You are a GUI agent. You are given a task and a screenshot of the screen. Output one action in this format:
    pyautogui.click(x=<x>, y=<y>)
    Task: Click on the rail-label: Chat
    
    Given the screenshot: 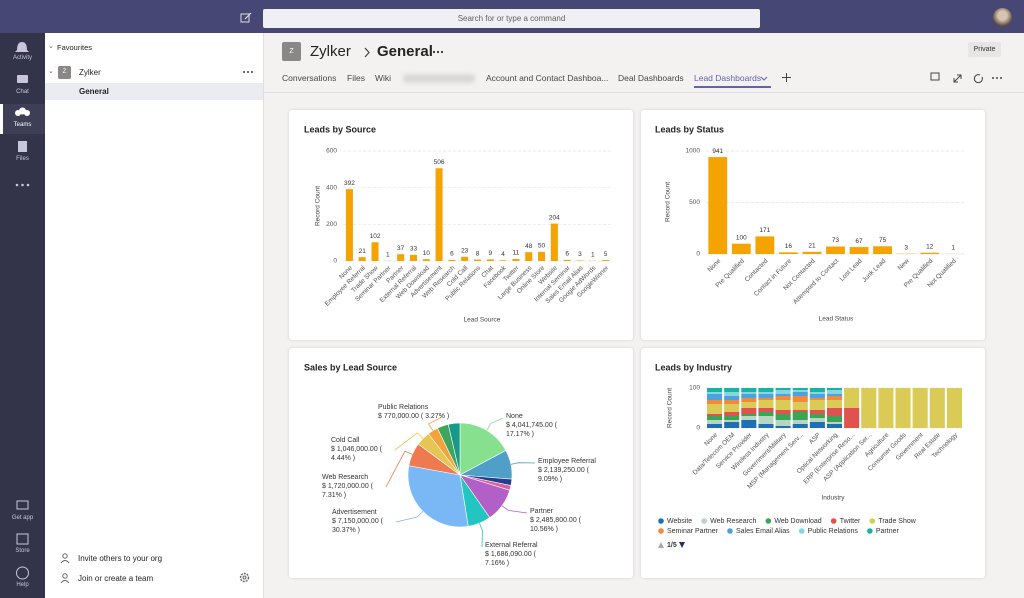 What is the action you would take?
    pyautogui.click(x=22, y=92)
    